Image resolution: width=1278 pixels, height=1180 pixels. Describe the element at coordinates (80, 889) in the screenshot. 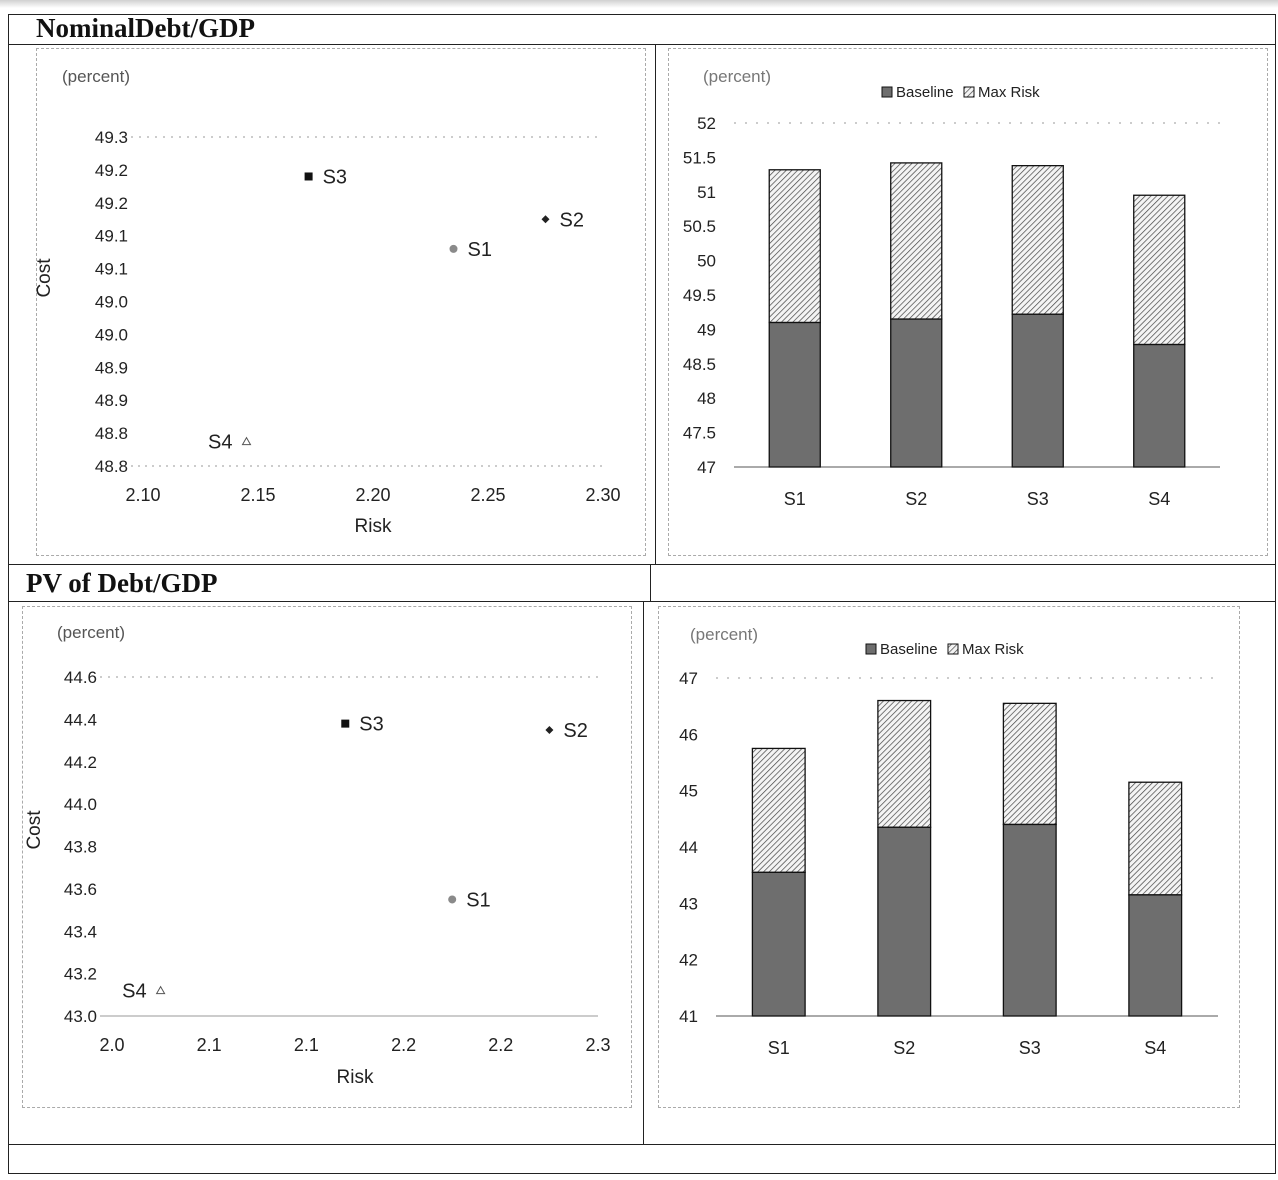

I see `y-tick-label: 43.6` at that location.